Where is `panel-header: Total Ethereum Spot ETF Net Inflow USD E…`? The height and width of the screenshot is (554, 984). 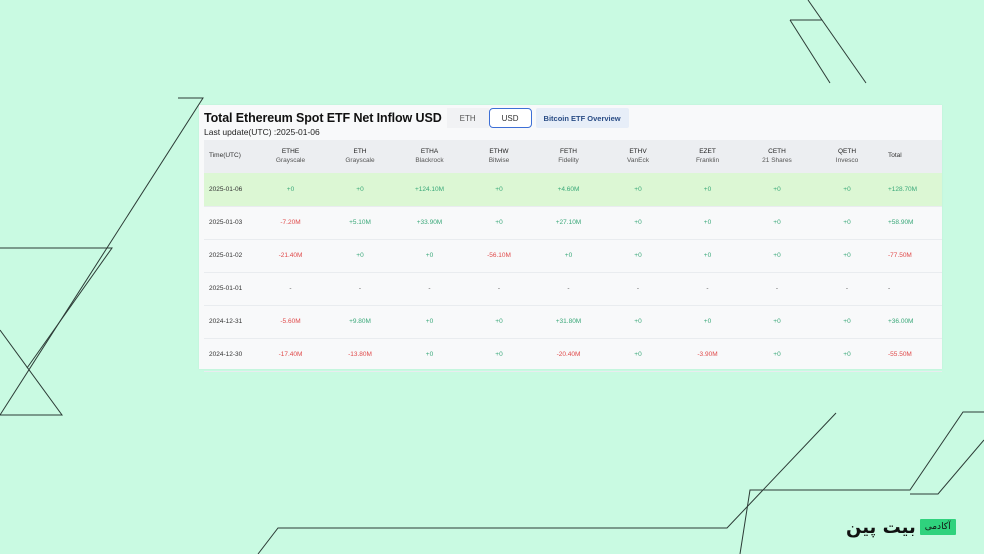 panel-header: Total Ethereum Spot ETF Net Inflow USD E… is located at coordinates (416, 118).